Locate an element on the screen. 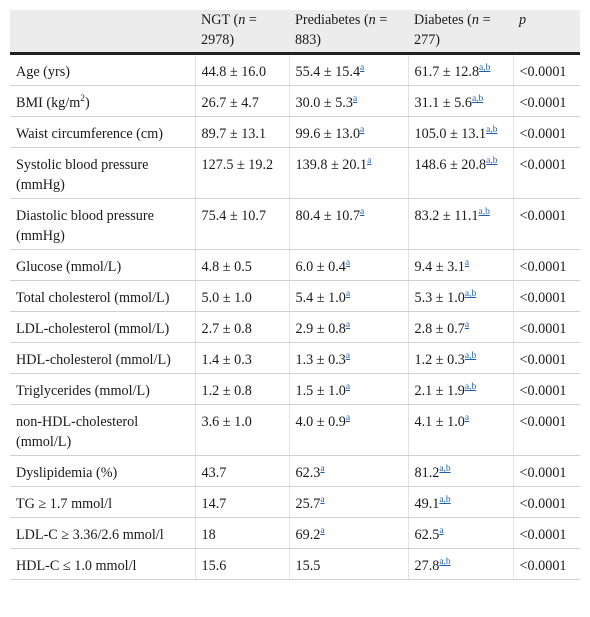  ngt-value: 127.5 ± 19.2 is located at coordinates (237, 165).